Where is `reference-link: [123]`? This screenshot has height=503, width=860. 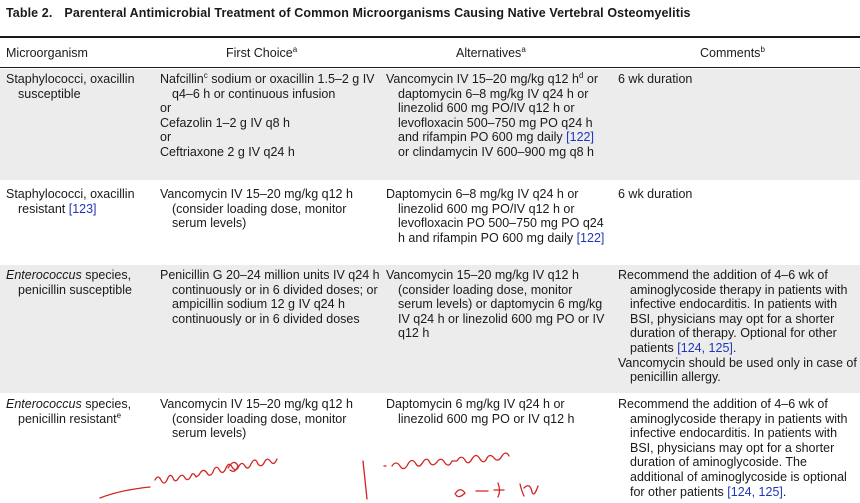
reference-link: [123] is located at coordinates (82, 208).